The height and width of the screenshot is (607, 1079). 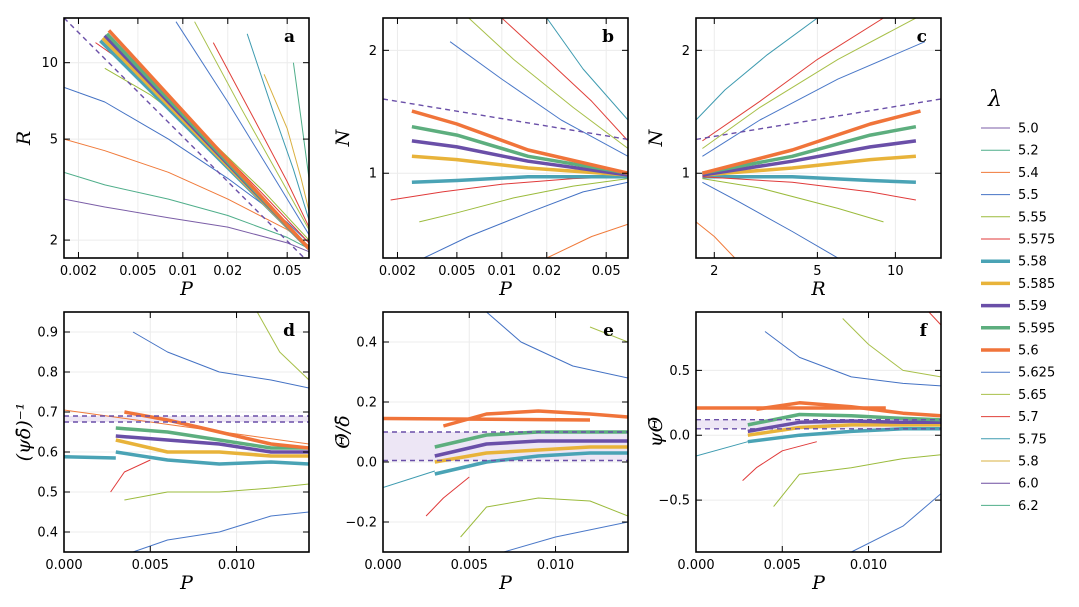 I want to click on x-tick-label: 5, so click(x=817, y=271).